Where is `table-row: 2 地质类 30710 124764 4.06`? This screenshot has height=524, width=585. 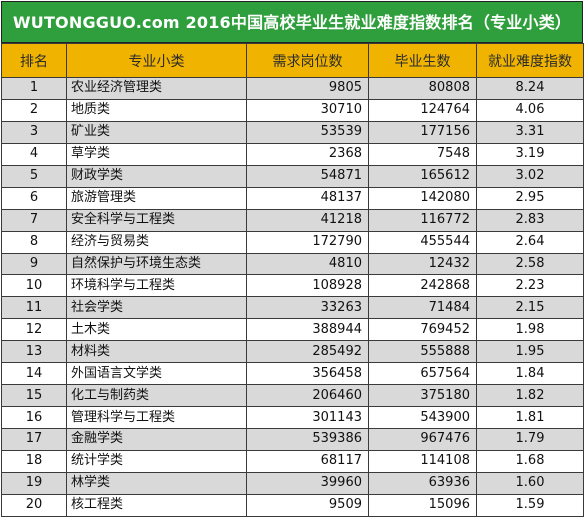
table-row: 2 地质类 30710 124764 4.06 is located at coordinates (292, 110).